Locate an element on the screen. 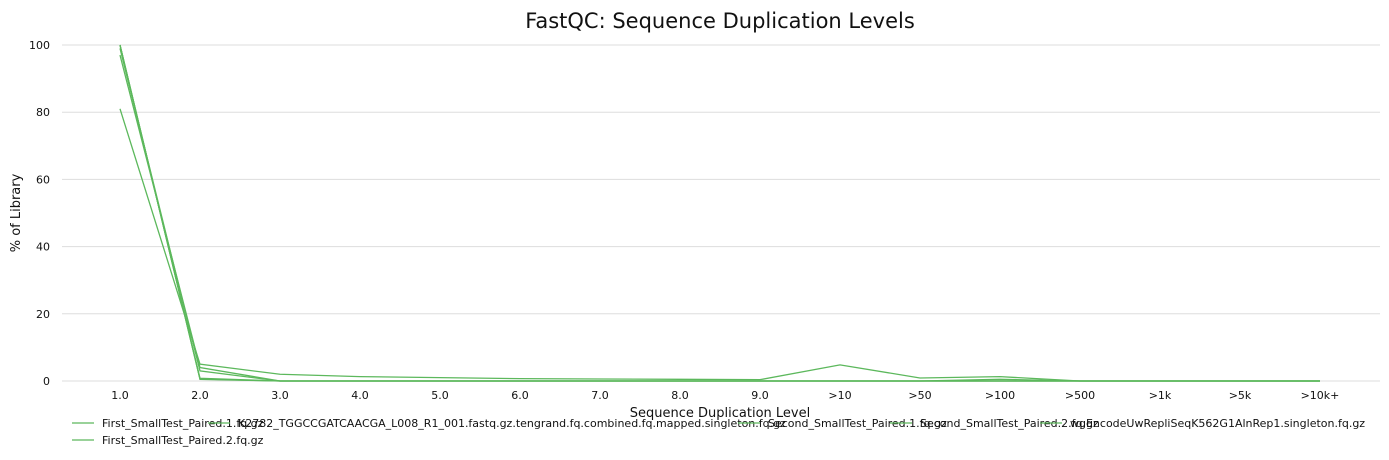 The image size is (1389, 460). legend-item: First_SmallTest_Paired.2.fq.gz is located at coordinates (168, 440).